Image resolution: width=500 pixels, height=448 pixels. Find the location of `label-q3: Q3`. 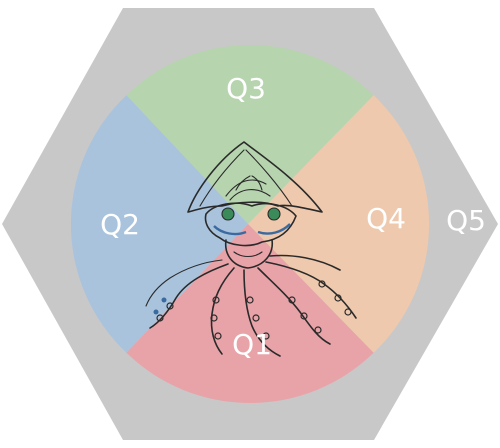

label-q3: Q3 is located at coordinates (246, 88).